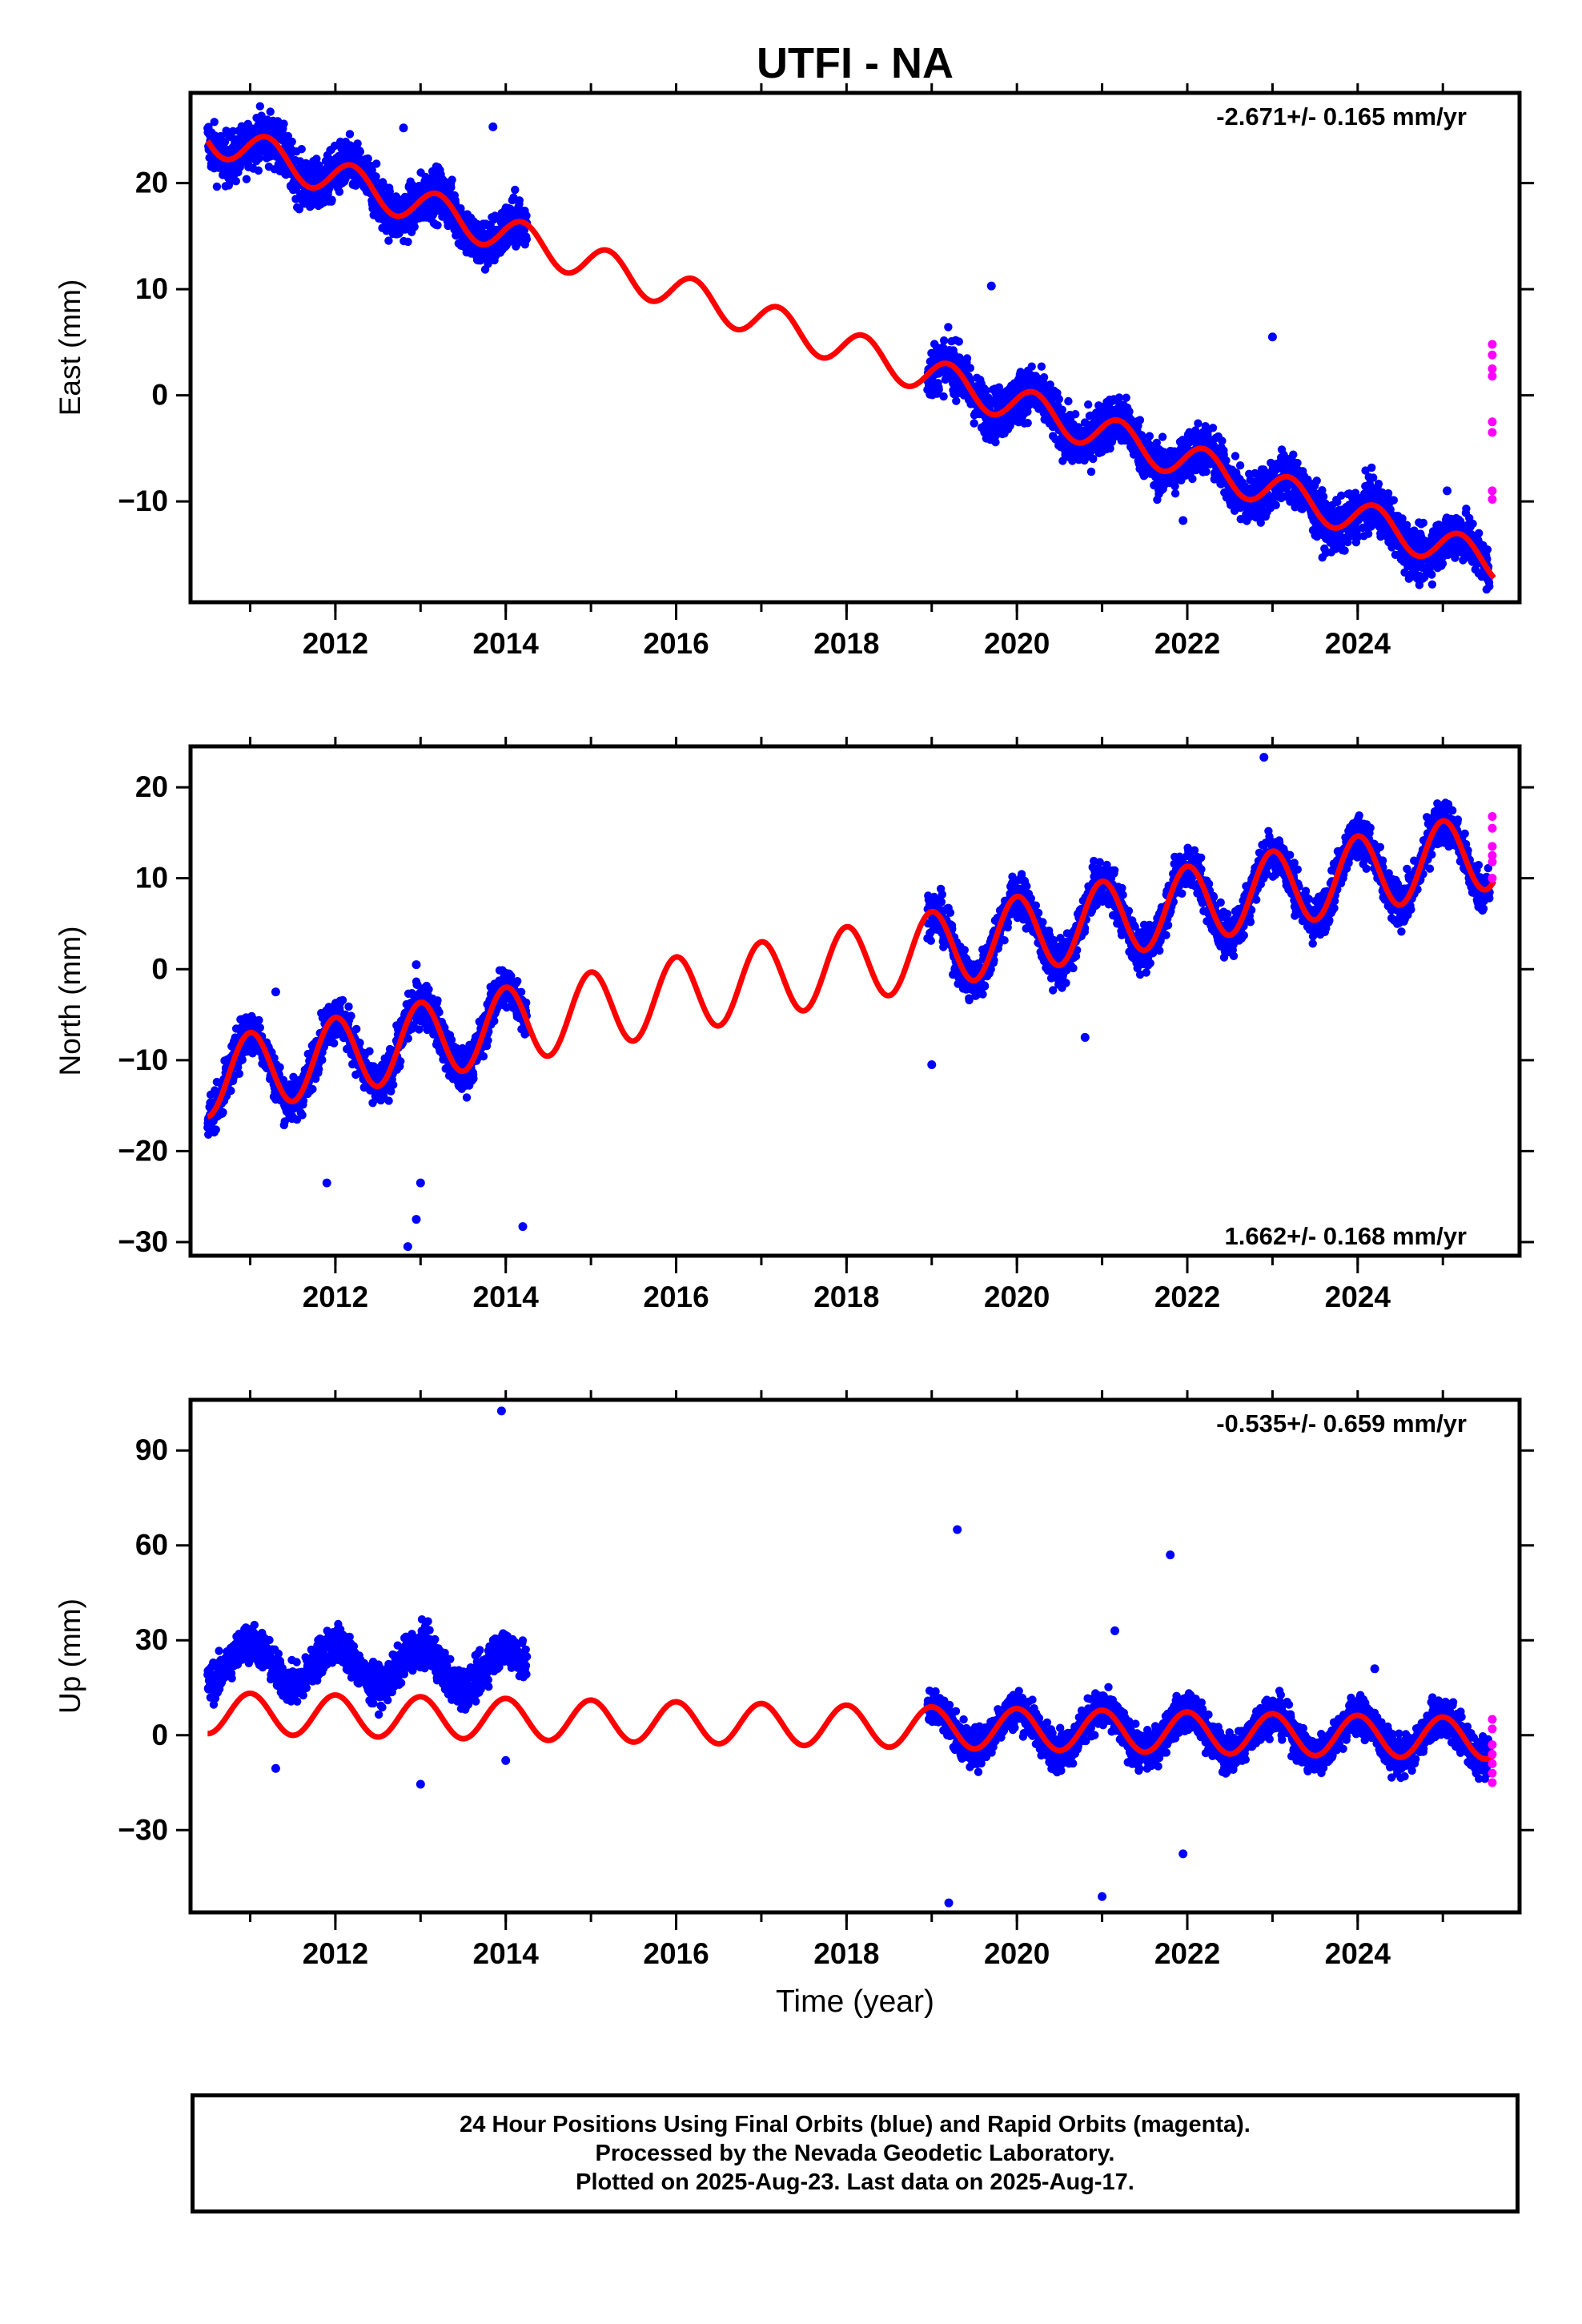  I want to click on y-tick-label: 0, so click(159, 395).